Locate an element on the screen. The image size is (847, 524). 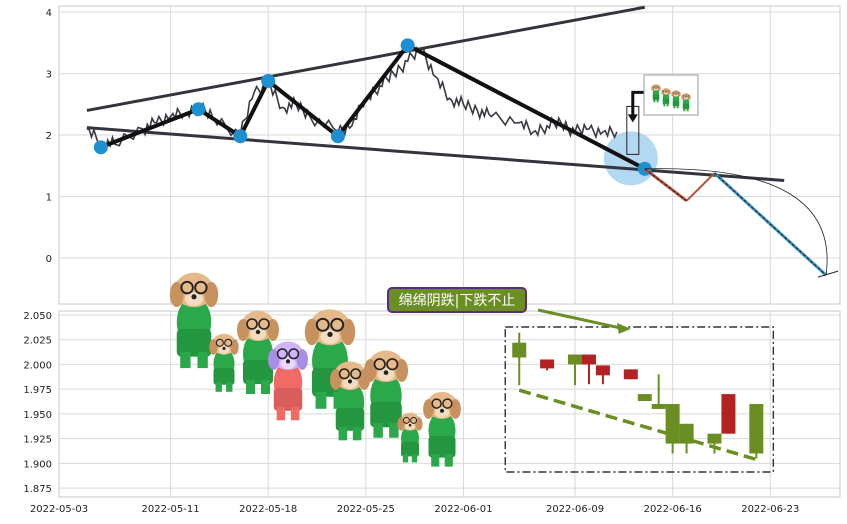
projection-end-tick is located at coordinates (828, 274).